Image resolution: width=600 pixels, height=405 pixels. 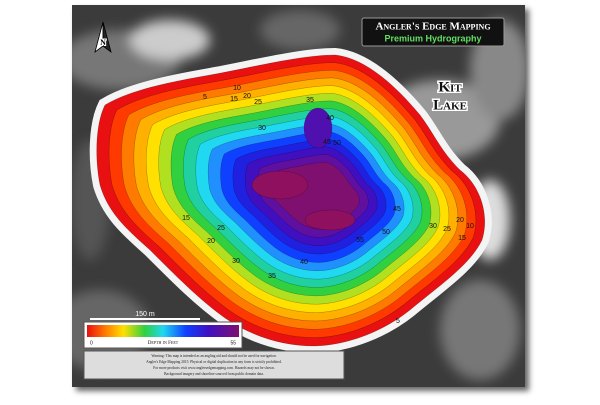 I want to click on lake-name: Kit, so click(x=450, y=87).